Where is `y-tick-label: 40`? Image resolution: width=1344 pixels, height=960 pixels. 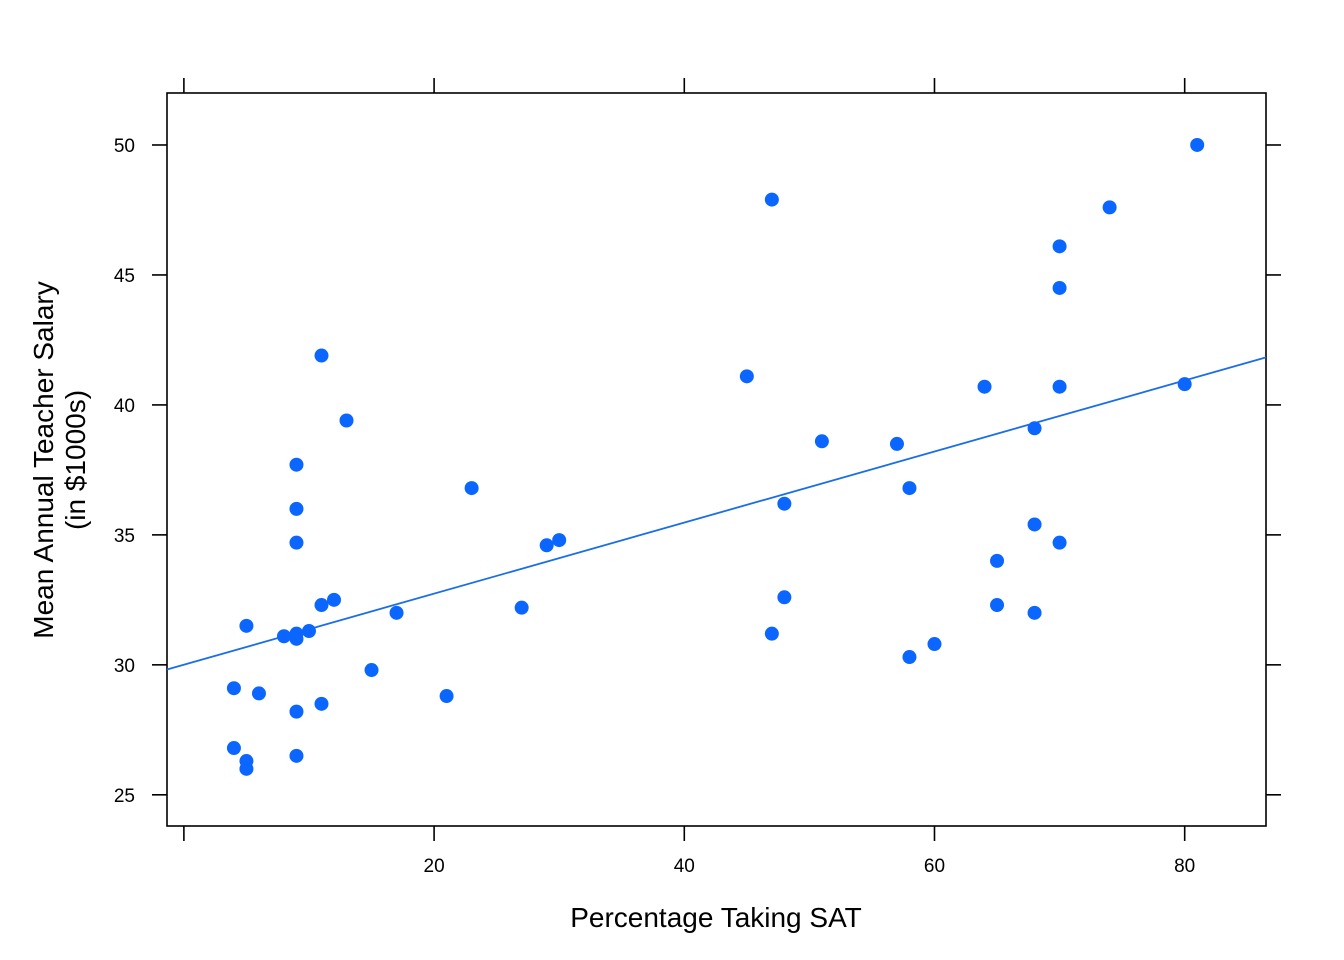
y-tick-label: 40 is located at coordinates (124, 406).